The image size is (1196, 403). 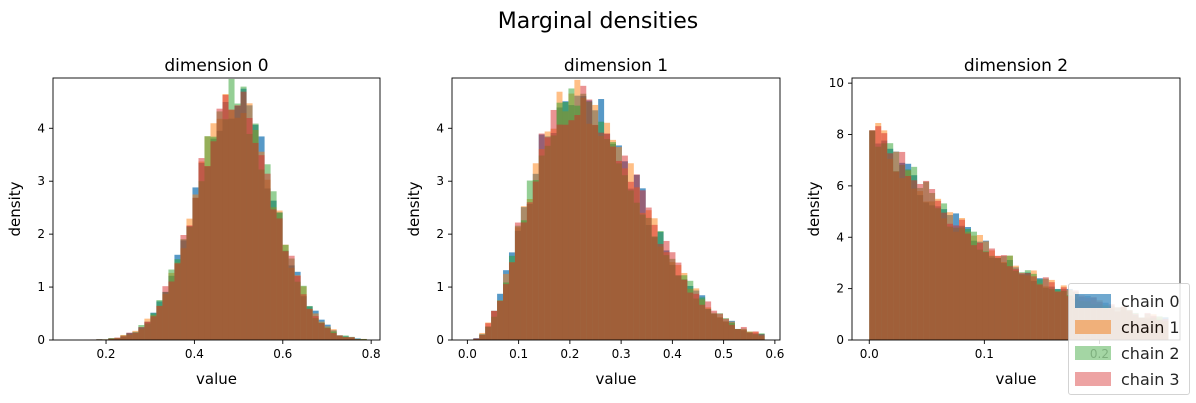 I want to click on subplot-title: dimension 1, so click(x=616, y=66).